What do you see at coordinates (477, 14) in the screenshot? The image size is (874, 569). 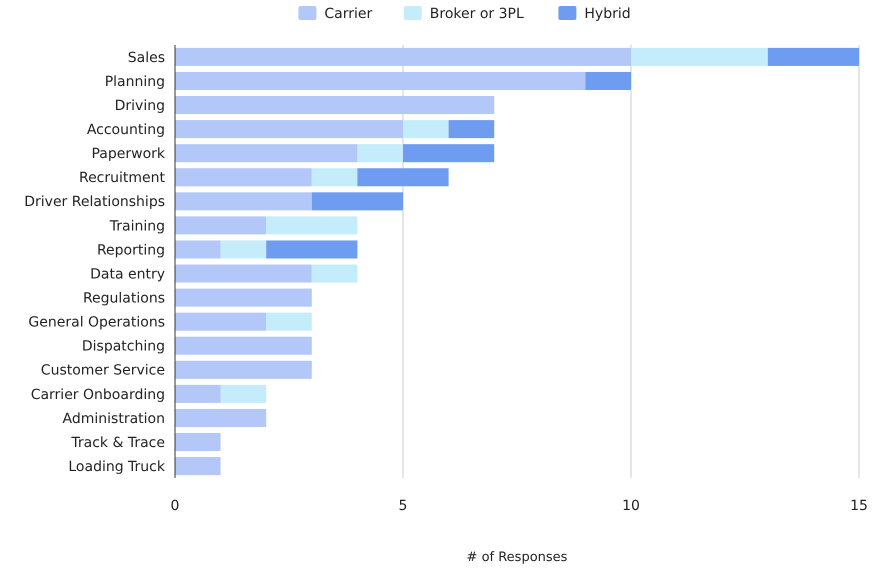 I see `legend-label: Broker or 3PL` at bounding box center [477, 14].